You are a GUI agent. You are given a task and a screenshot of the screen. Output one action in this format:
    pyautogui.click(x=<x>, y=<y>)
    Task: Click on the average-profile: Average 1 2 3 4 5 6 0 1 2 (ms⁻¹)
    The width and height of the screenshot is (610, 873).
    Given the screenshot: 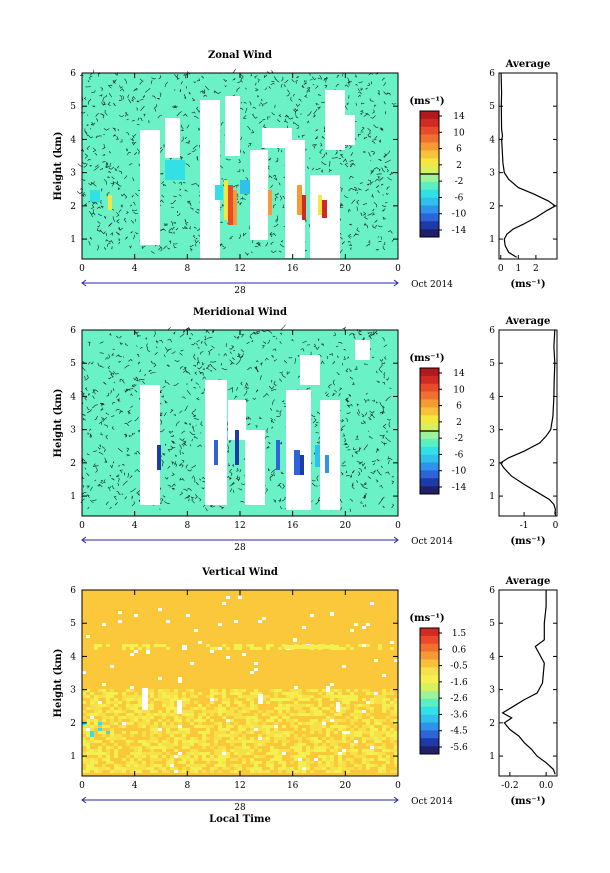 What is the action you would take?
    pyautogui.click(x=523, y=174)
    